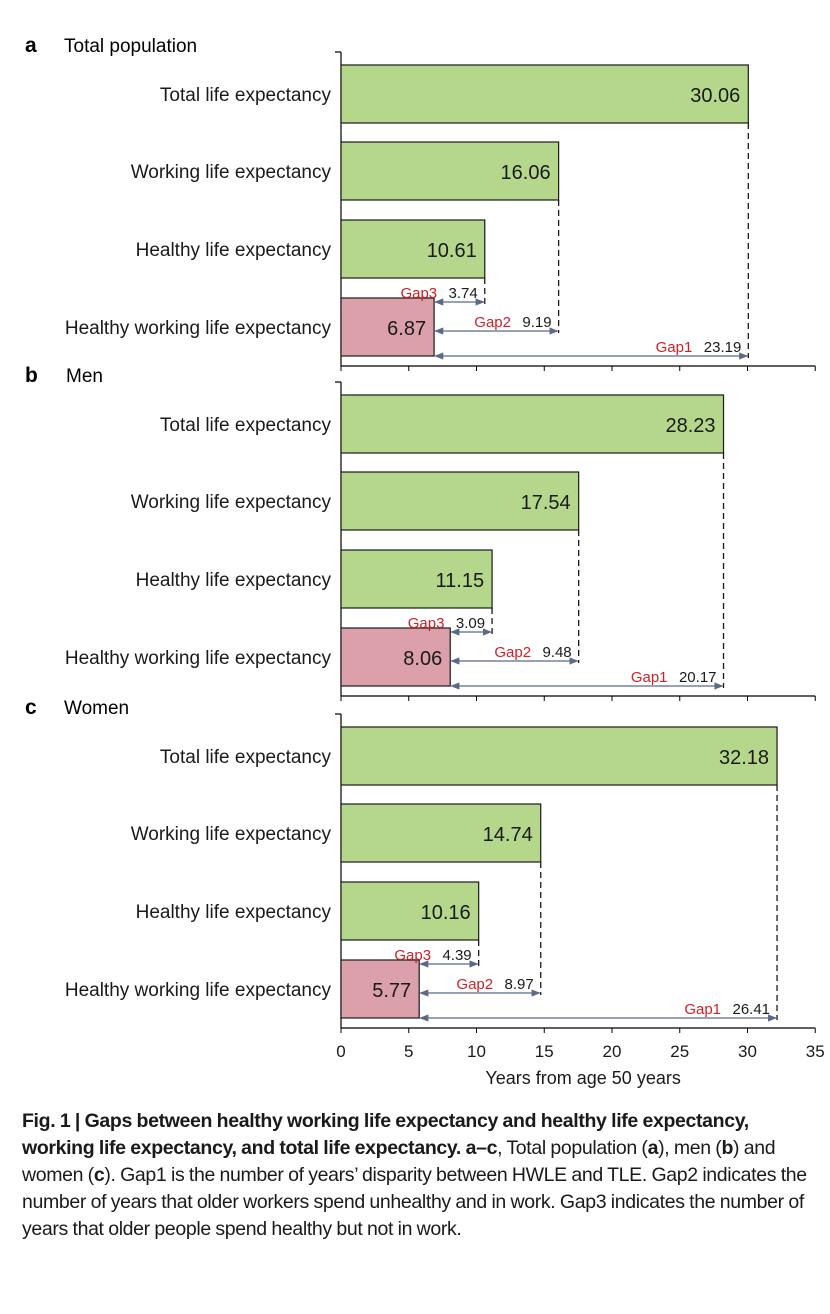 The image size is (830, 1314). I want to click on panel-b-category-label-3: Healthy life expectancy, so click(234, 580).